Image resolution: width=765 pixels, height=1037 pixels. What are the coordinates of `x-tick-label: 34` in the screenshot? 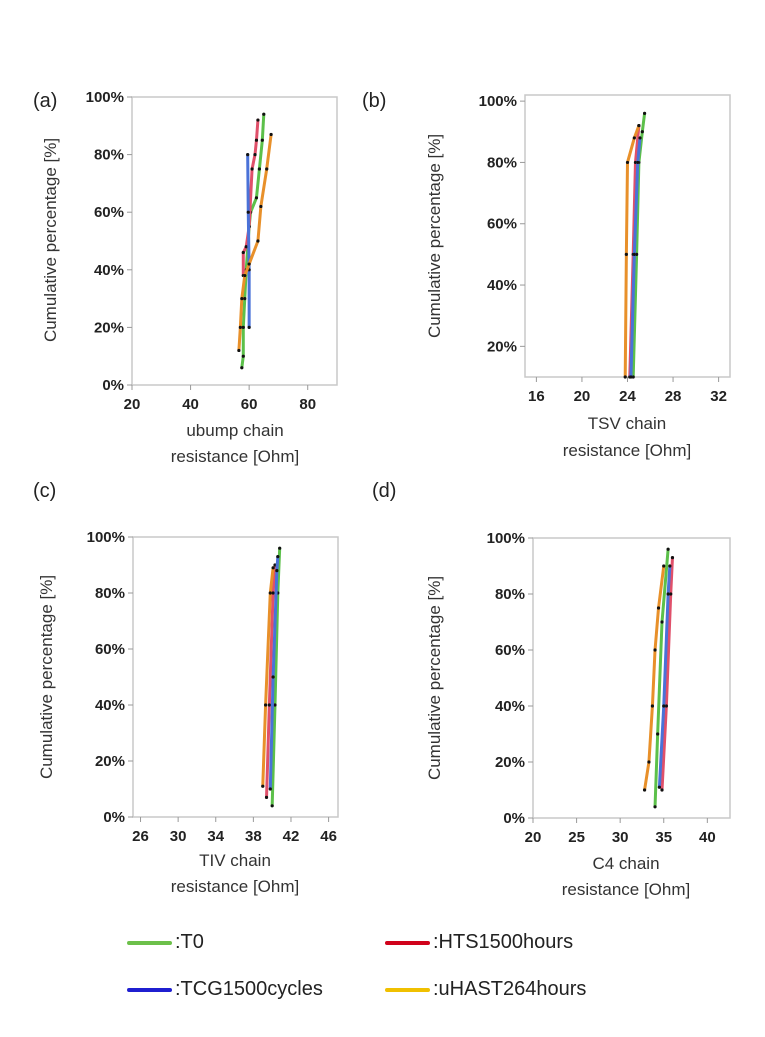 It's located at (215, 836).